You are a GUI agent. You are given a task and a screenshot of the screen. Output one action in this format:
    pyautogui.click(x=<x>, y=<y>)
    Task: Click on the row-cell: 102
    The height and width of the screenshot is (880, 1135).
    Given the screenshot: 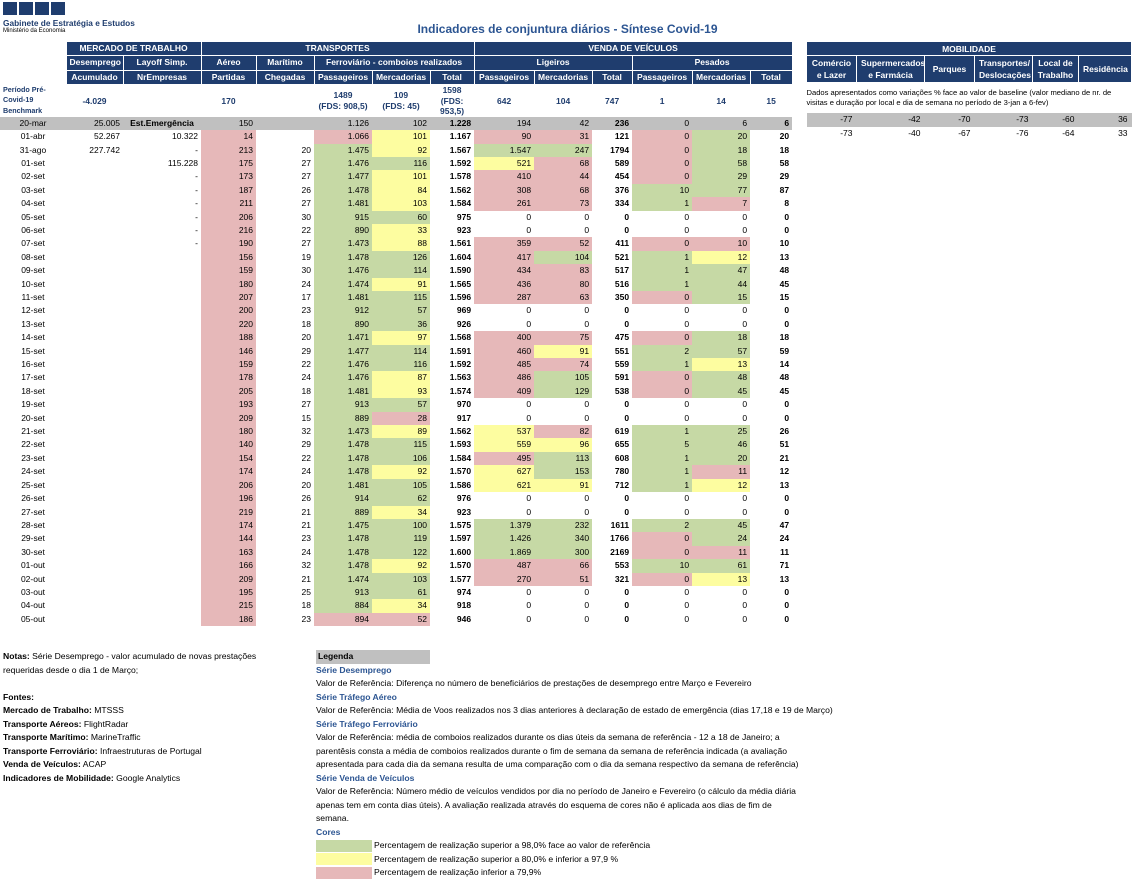 What is the action you would take?
    pyautogui.click(x=401, y=123)
    